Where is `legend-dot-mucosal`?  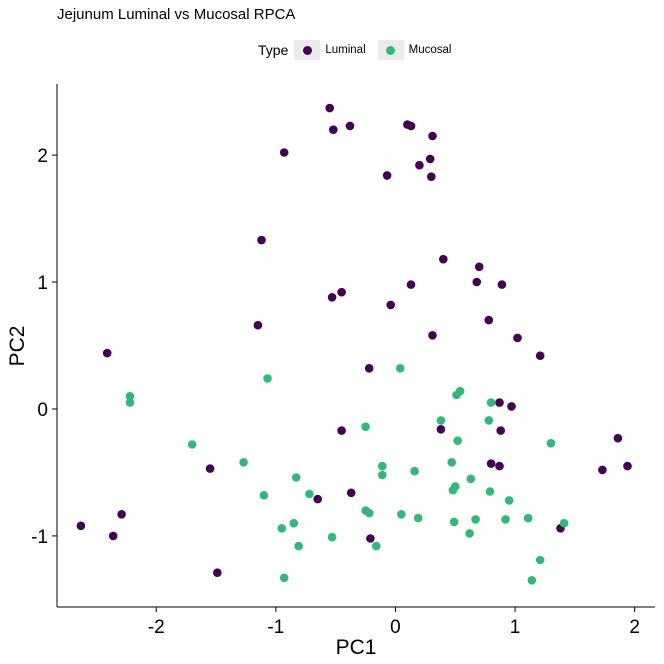 legend-dot-mucosal is located at coordinates (391, 50).